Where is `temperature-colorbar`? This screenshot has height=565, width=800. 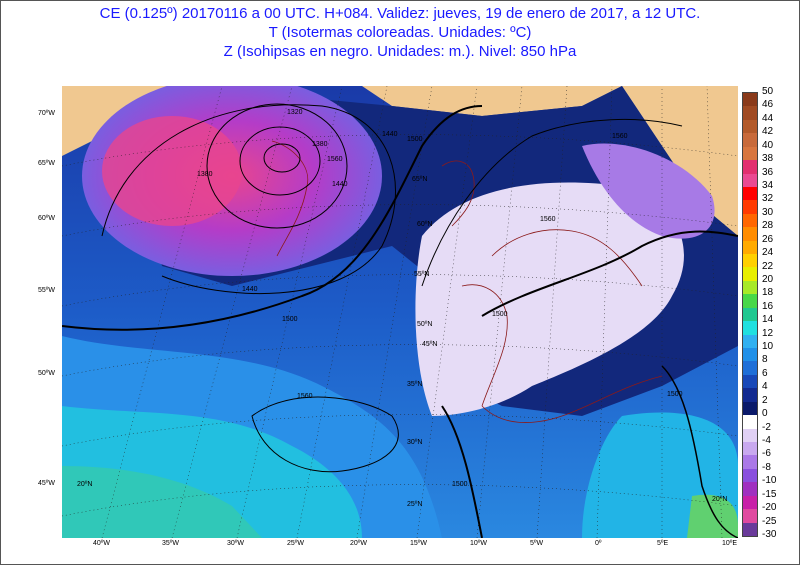
temperature-colorbar is located at coordinates (750, 314).